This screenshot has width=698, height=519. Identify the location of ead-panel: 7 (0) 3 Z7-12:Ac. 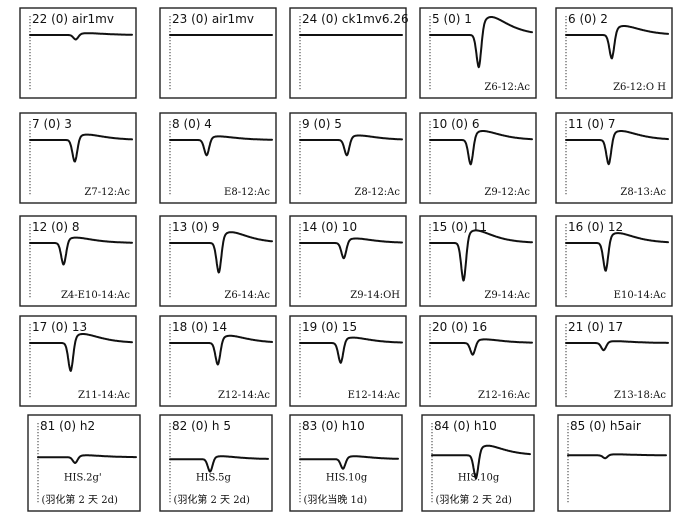
(78, 158).